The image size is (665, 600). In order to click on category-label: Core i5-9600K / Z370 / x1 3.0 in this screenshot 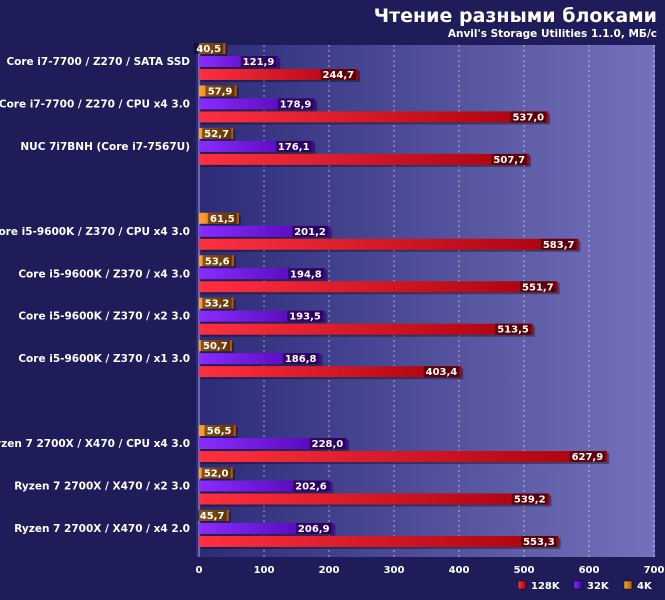, I will do `click(104, 359)`.